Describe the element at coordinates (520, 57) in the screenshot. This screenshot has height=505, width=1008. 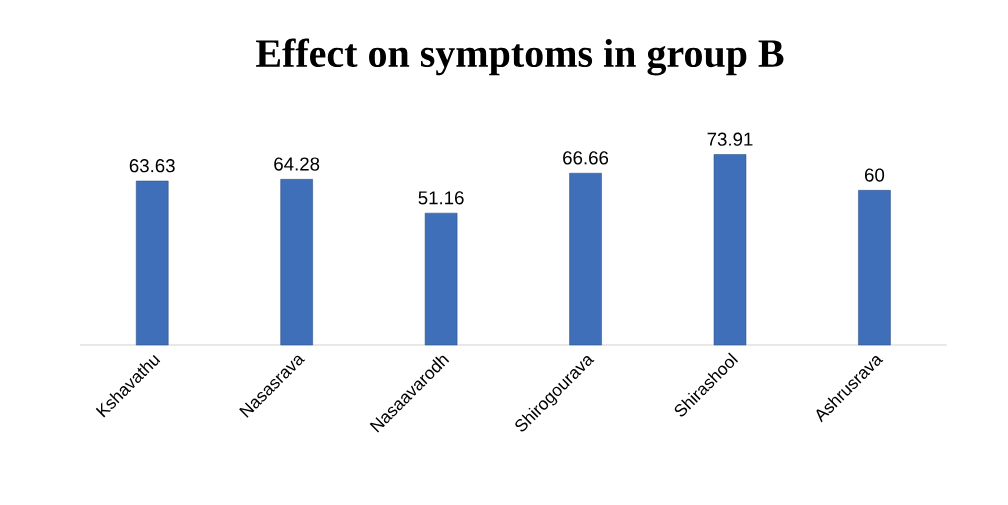
I see `chart-title: Effect on symptoms in group B` at that location.